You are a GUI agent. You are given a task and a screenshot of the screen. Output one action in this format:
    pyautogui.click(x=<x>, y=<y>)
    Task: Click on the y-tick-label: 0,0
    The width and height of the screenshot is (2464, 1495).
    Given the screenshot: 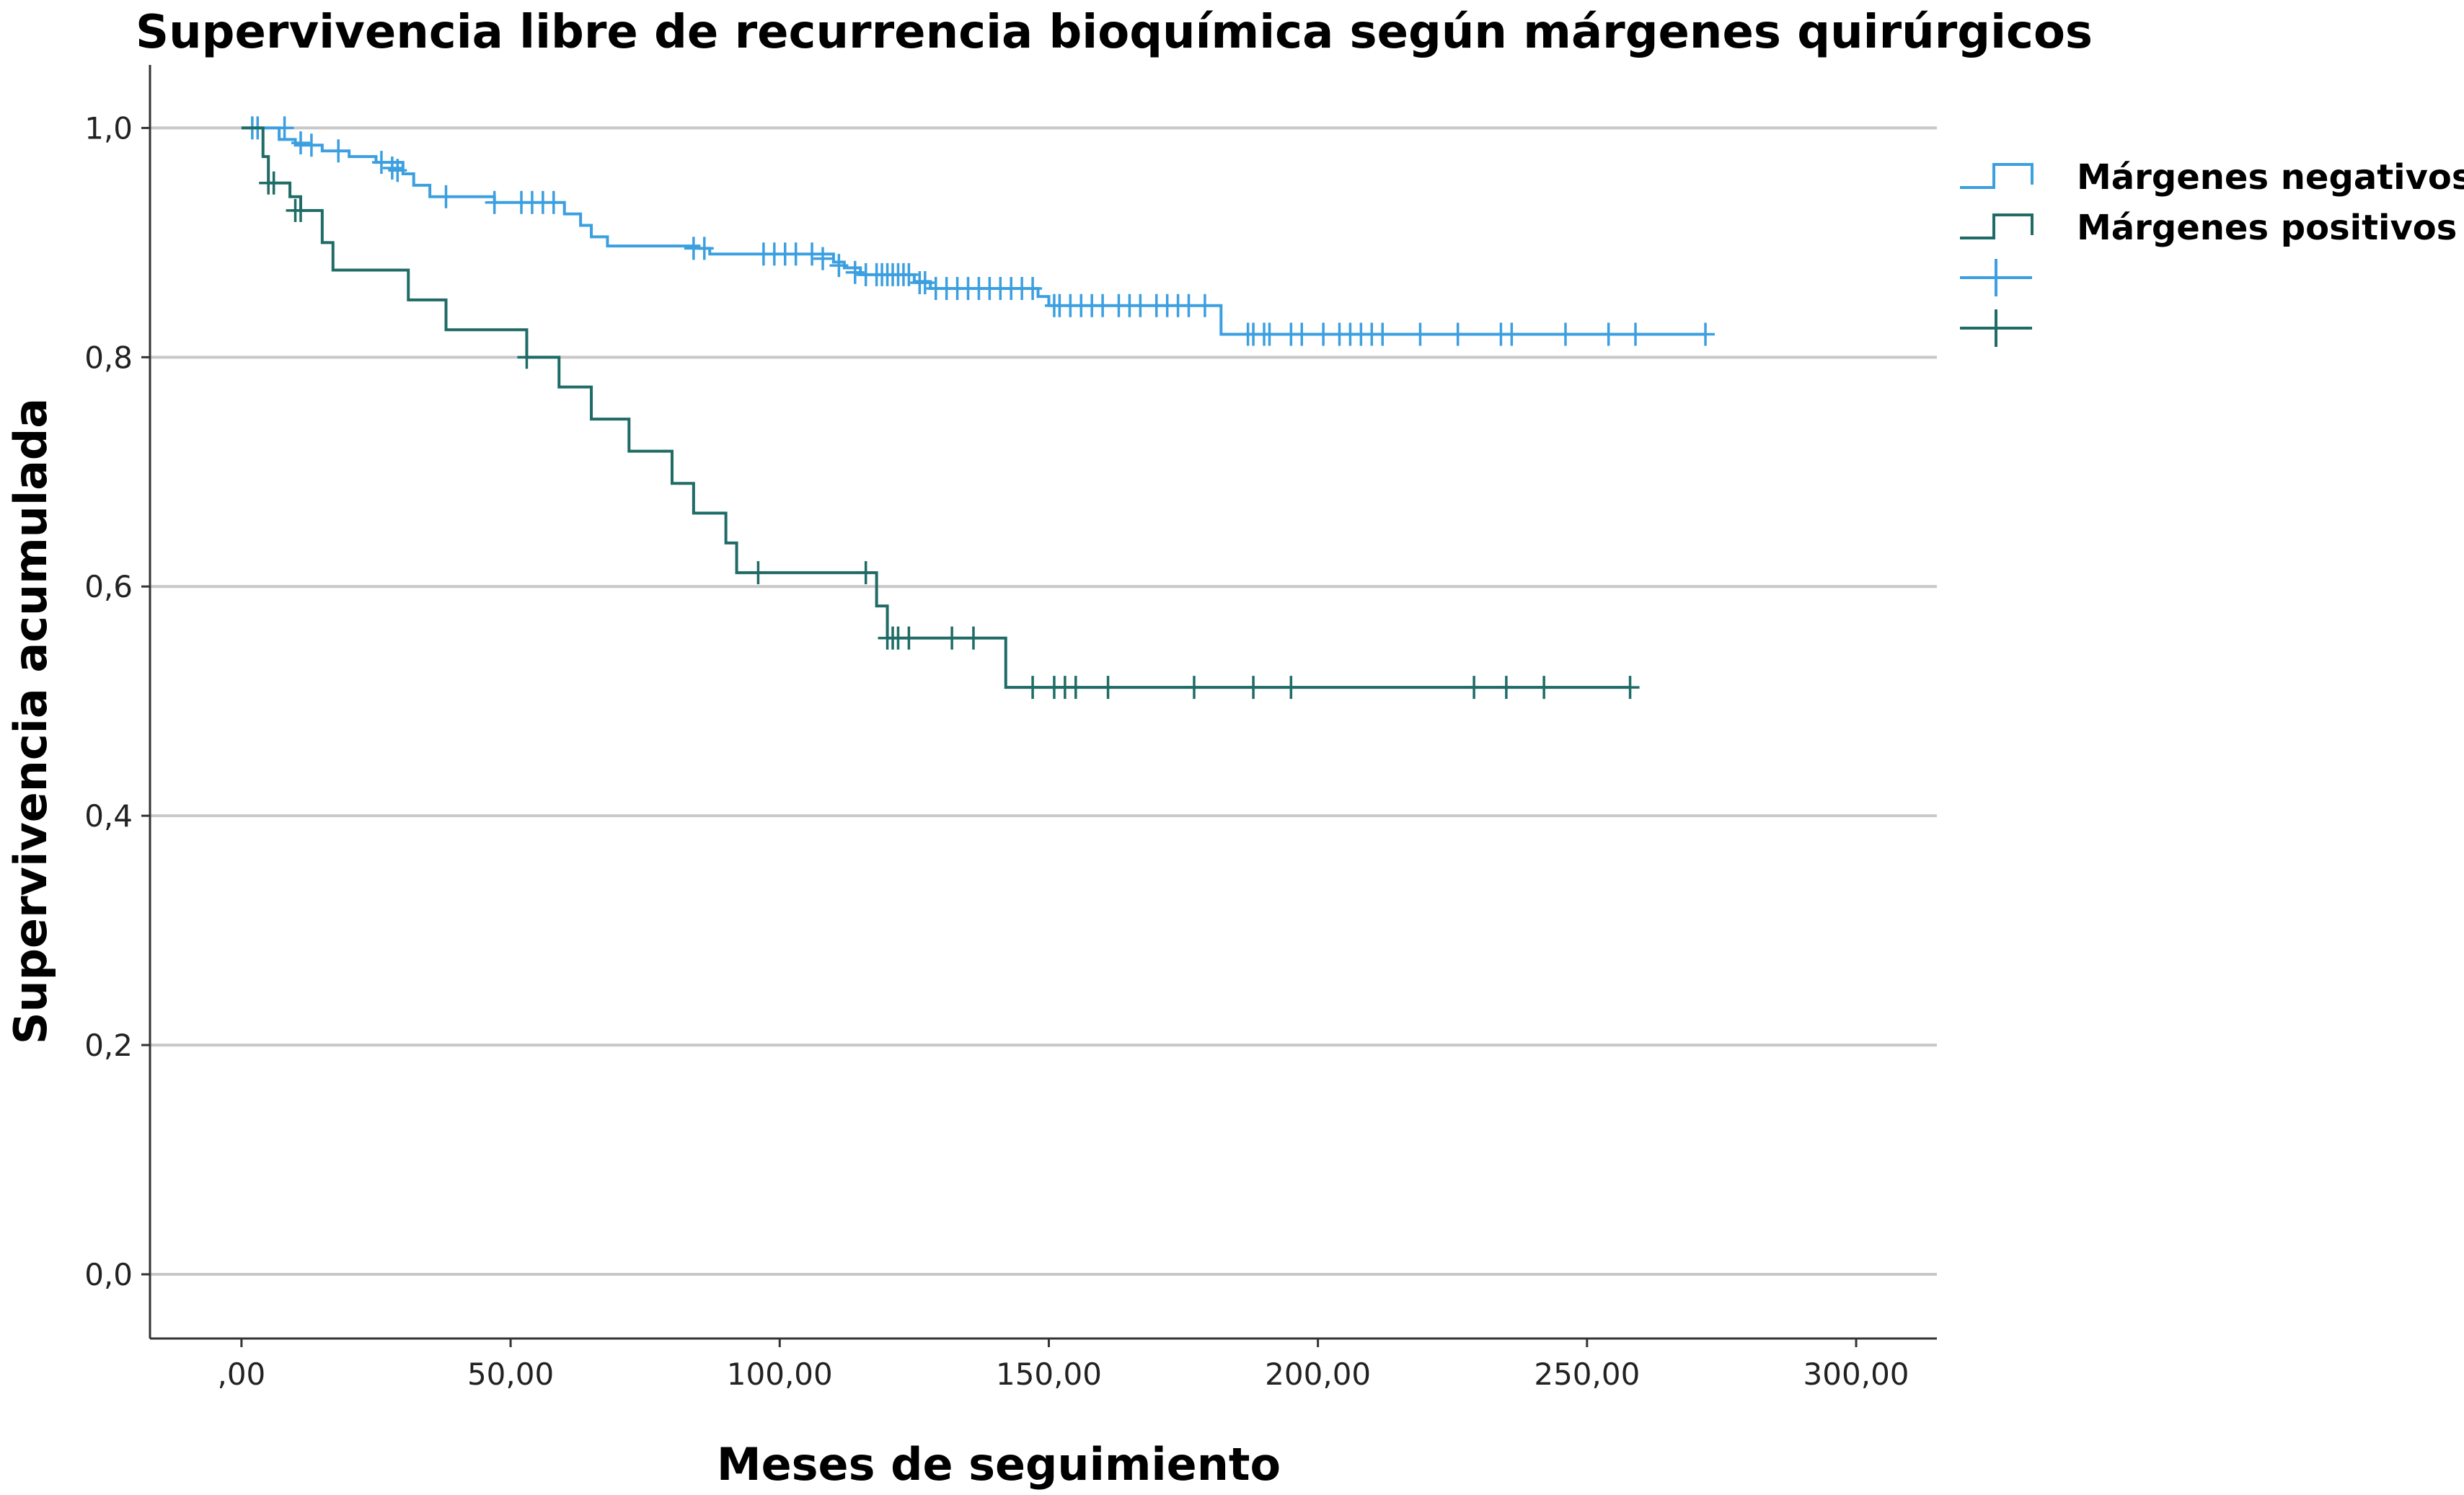 What is the action you would take?
    pyautogui.click(x=108, y=1274)
    